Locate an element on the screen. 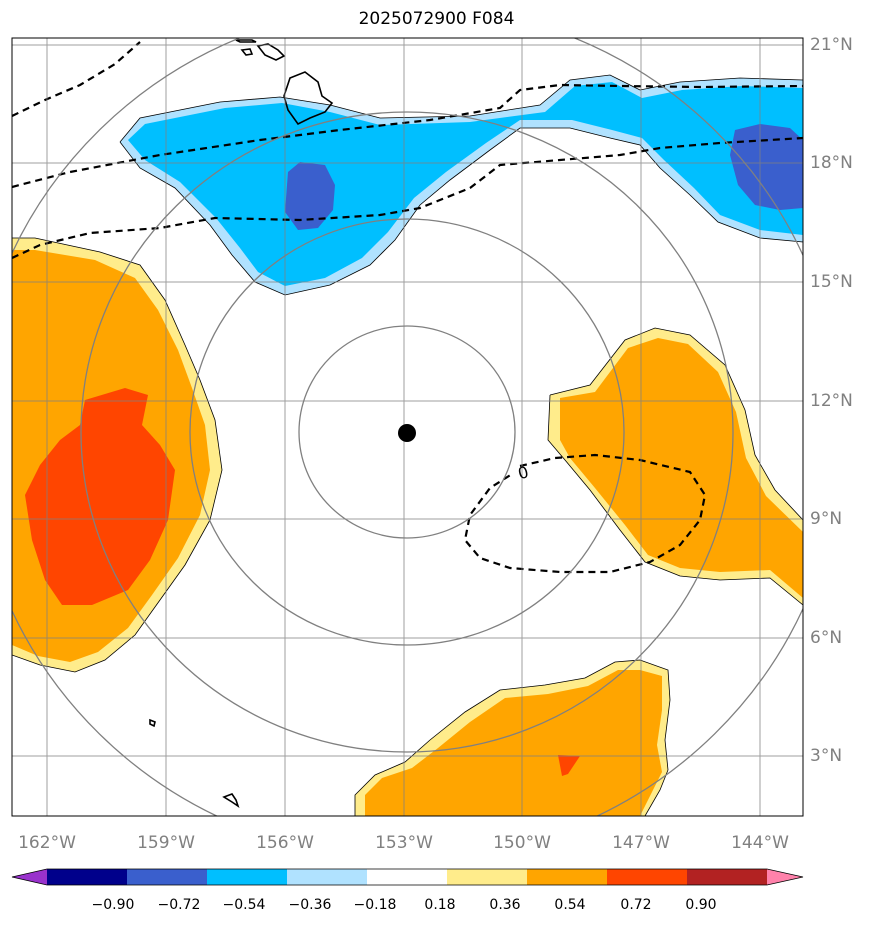 The height and width of the screenshot is (925, 873). lon-label: 159°W is located at coordinates (166, 843).